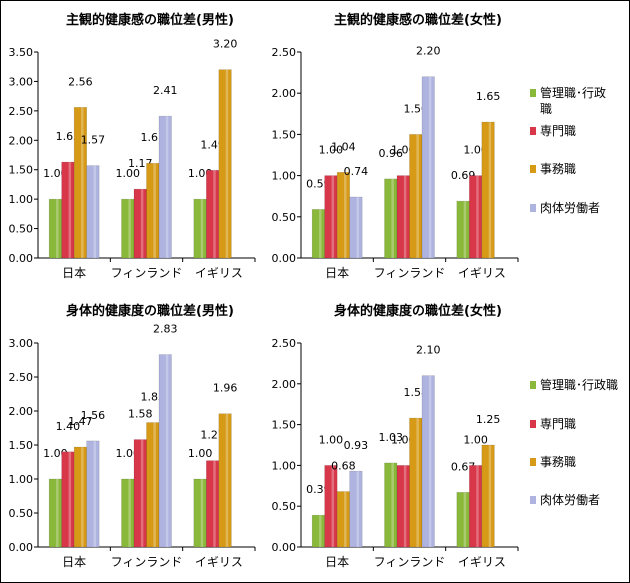 This screenshot has width=630, height=583. Describe the element at coordinates (463, 466) in the screenshot. I see `data-label: 0.67` at that location.